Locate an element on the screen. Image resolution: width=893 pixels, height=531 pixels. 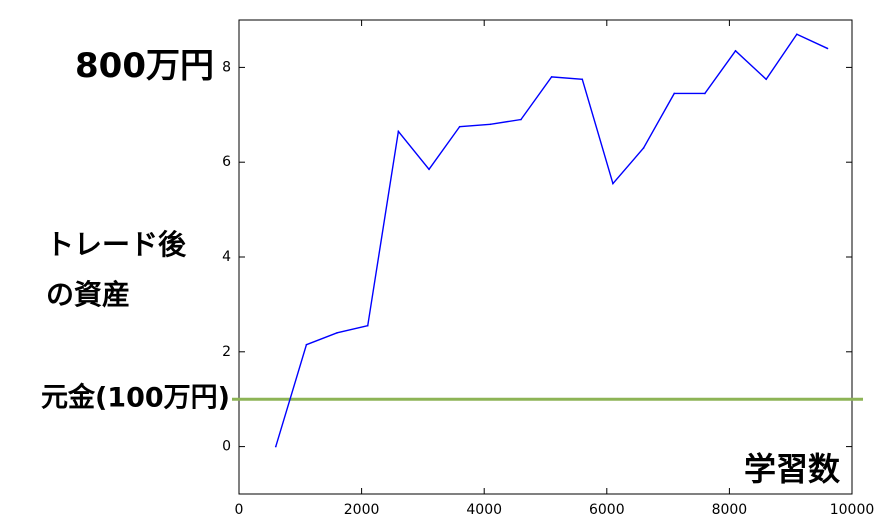
x-tick-label: 2000 is located at coordinates (362, 510).